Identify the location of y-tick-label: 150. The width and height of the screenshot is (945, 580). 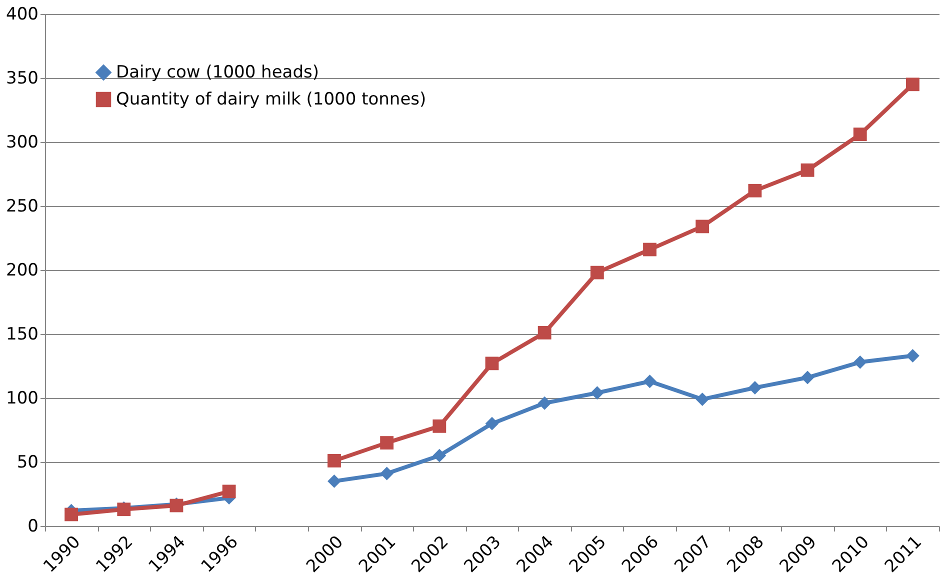
(22, 334).